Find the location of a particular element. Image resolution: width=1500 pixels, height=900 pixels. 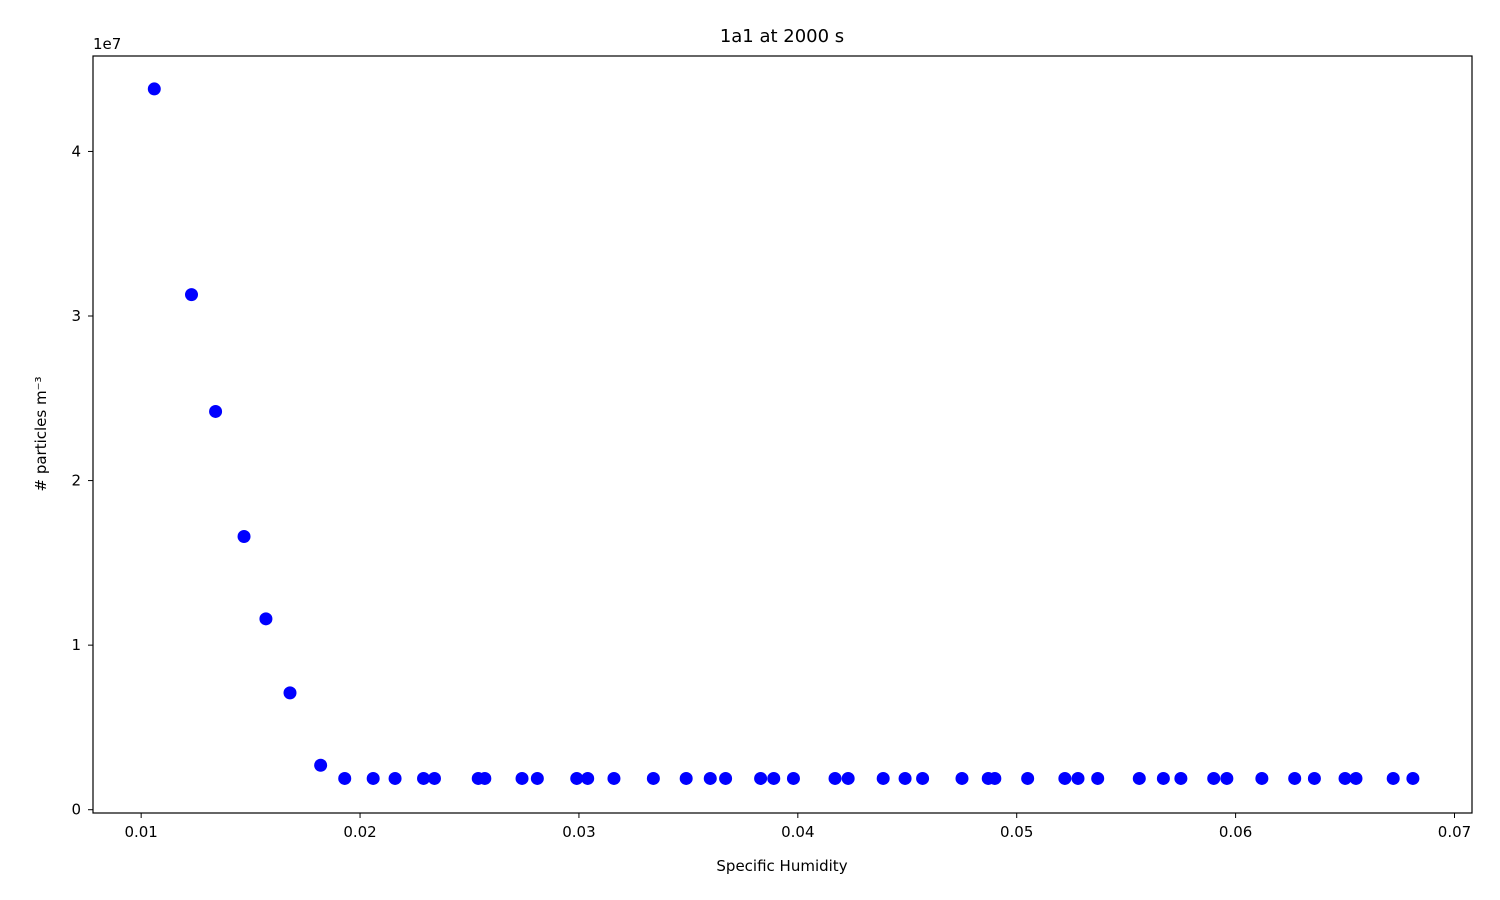

y-tick-label: 3 is located at coordinates (76, 316).